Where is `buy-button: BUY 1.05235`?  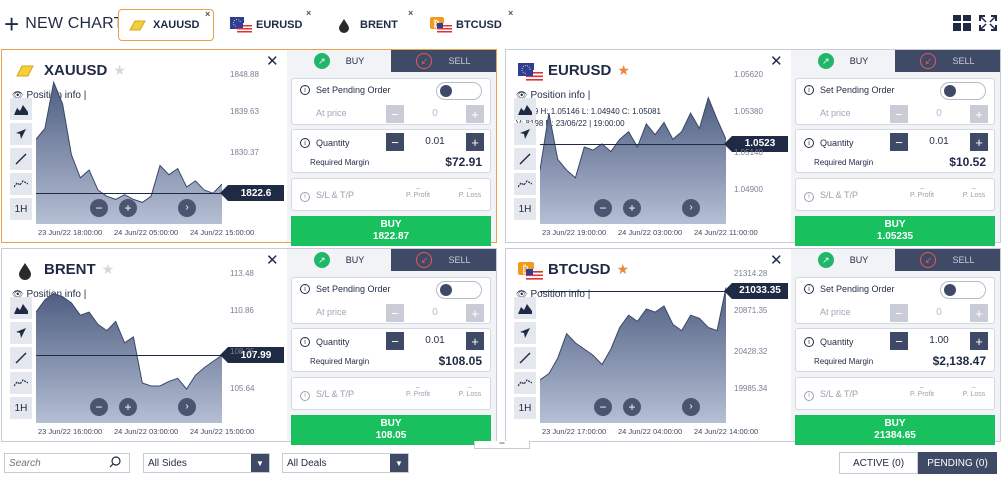 buy-button: BUY 1.05235 is located at coordinates (895, 231).